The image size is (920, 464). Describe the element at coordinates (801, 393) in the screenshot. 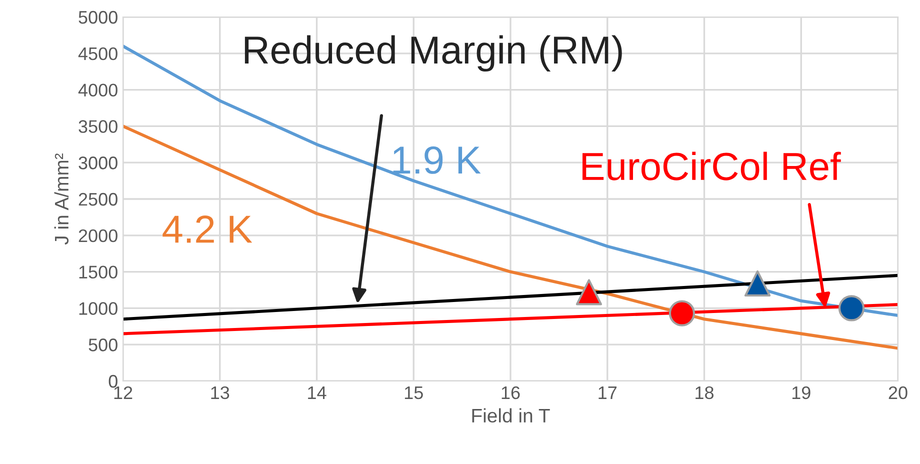

I see `x-tick-label: 19` at that location.